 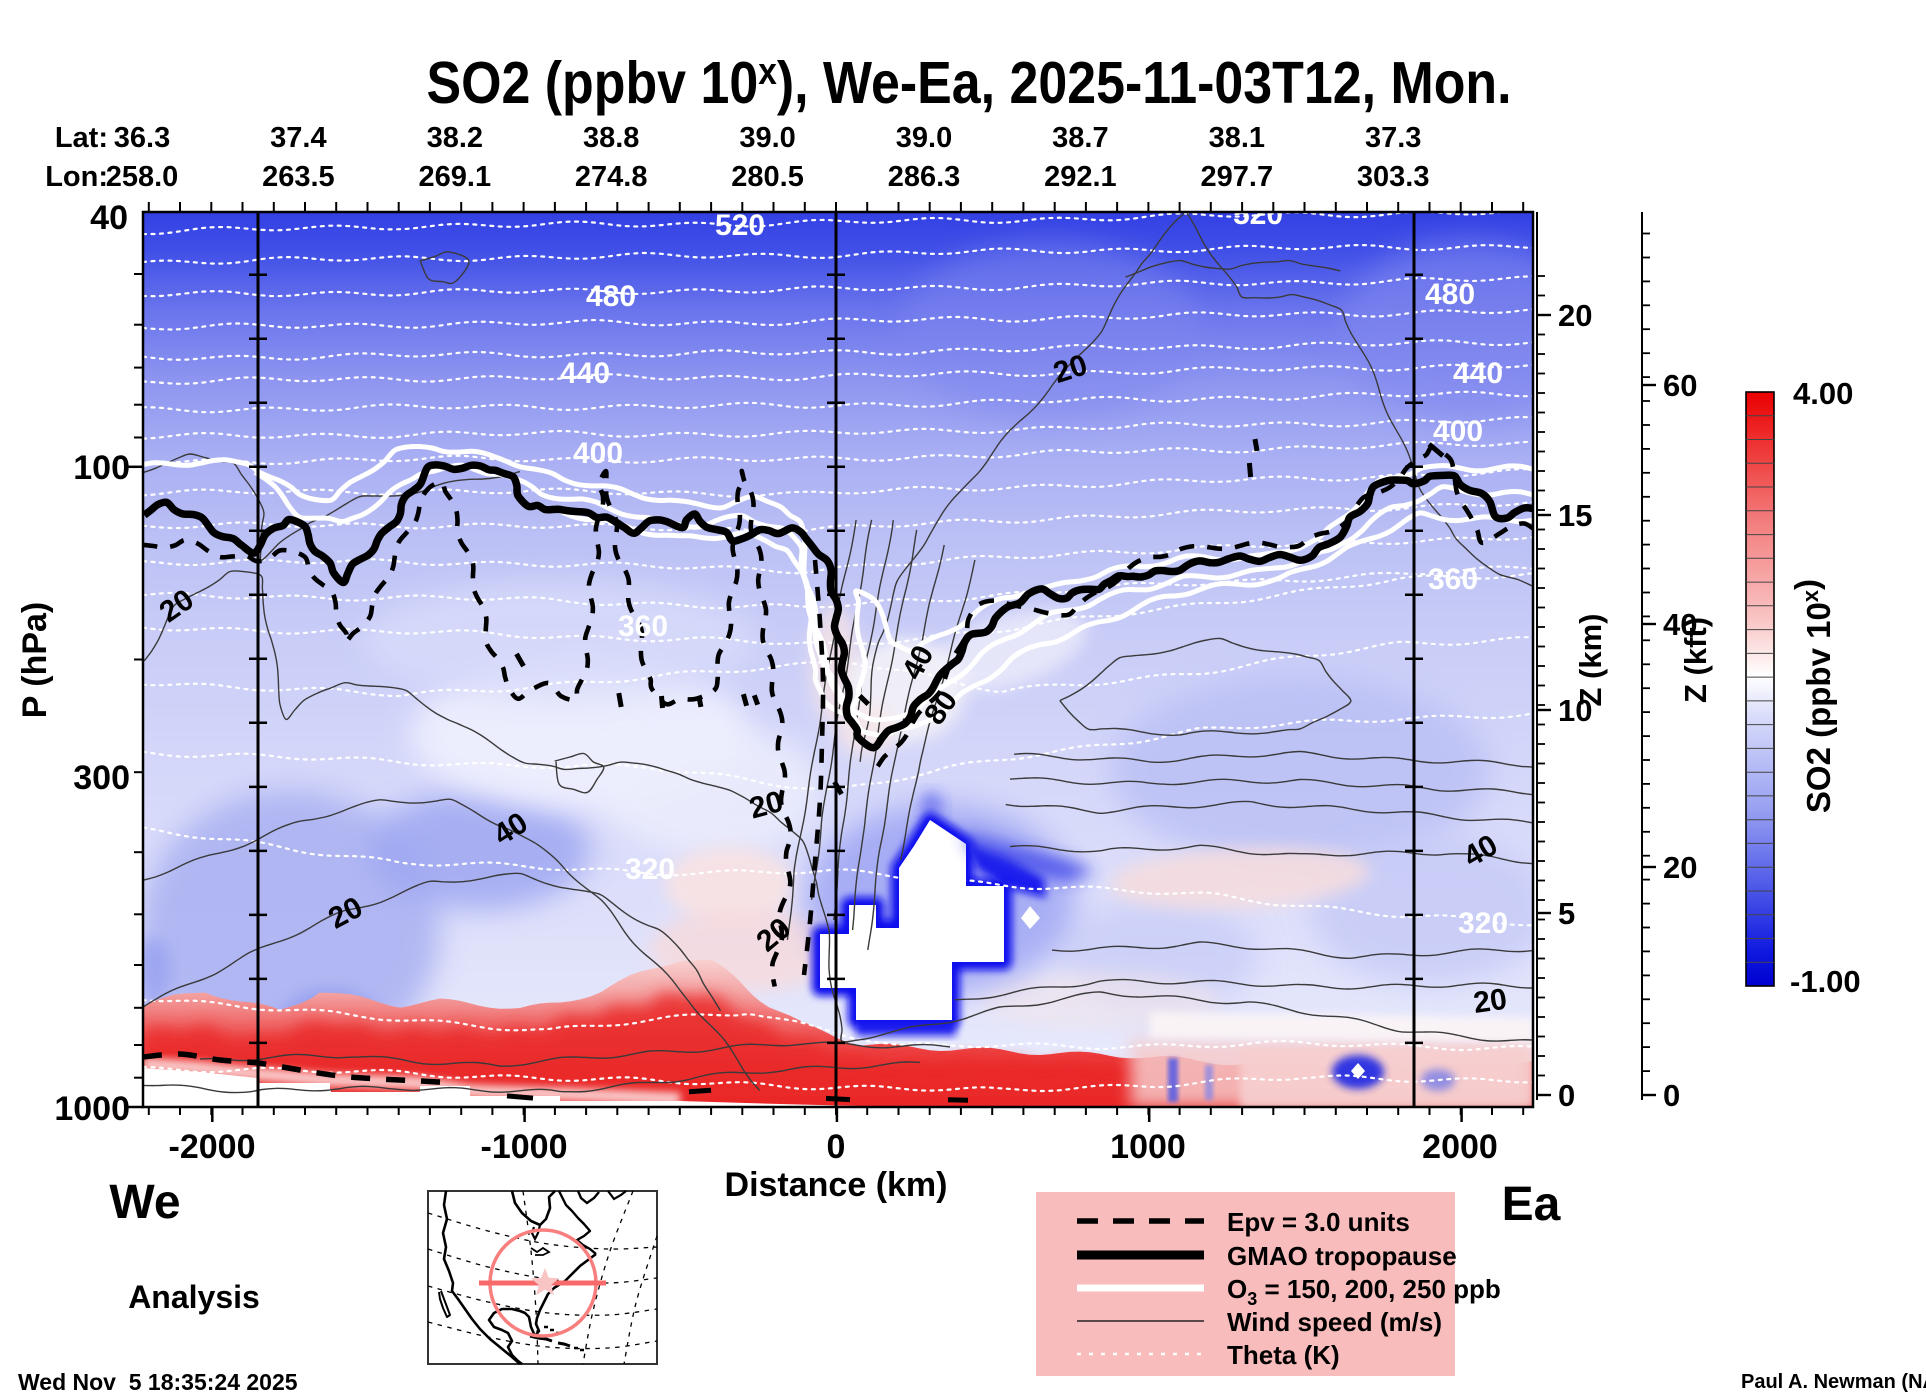 What do you see at coordinates (194, 1297) in the screenshot?
I see `svg-text: Analysis` at bounding box center [194, 1297].